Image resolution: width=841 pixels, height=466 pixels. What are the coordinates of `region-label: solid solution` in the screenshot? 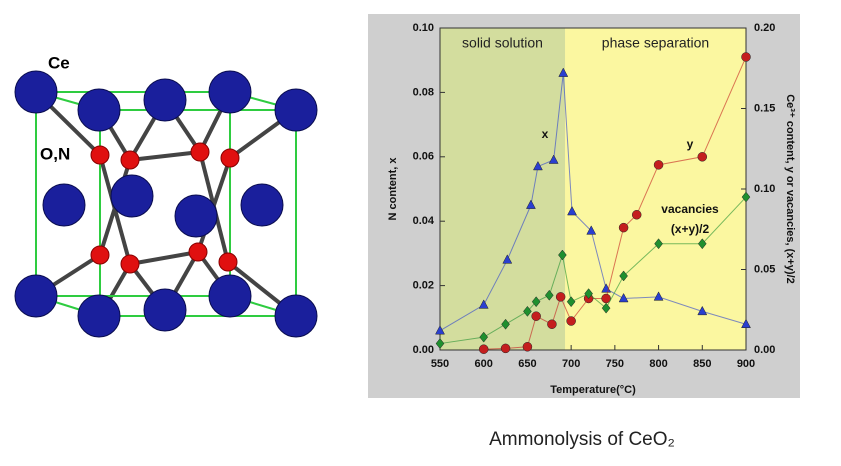 It's located at (502, 43).